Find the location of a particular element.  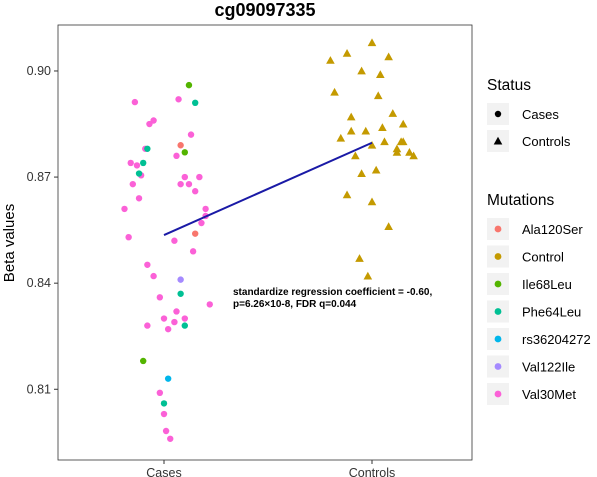

legend-mutation-label: Val122Ile is located at coordinates (548, 367).